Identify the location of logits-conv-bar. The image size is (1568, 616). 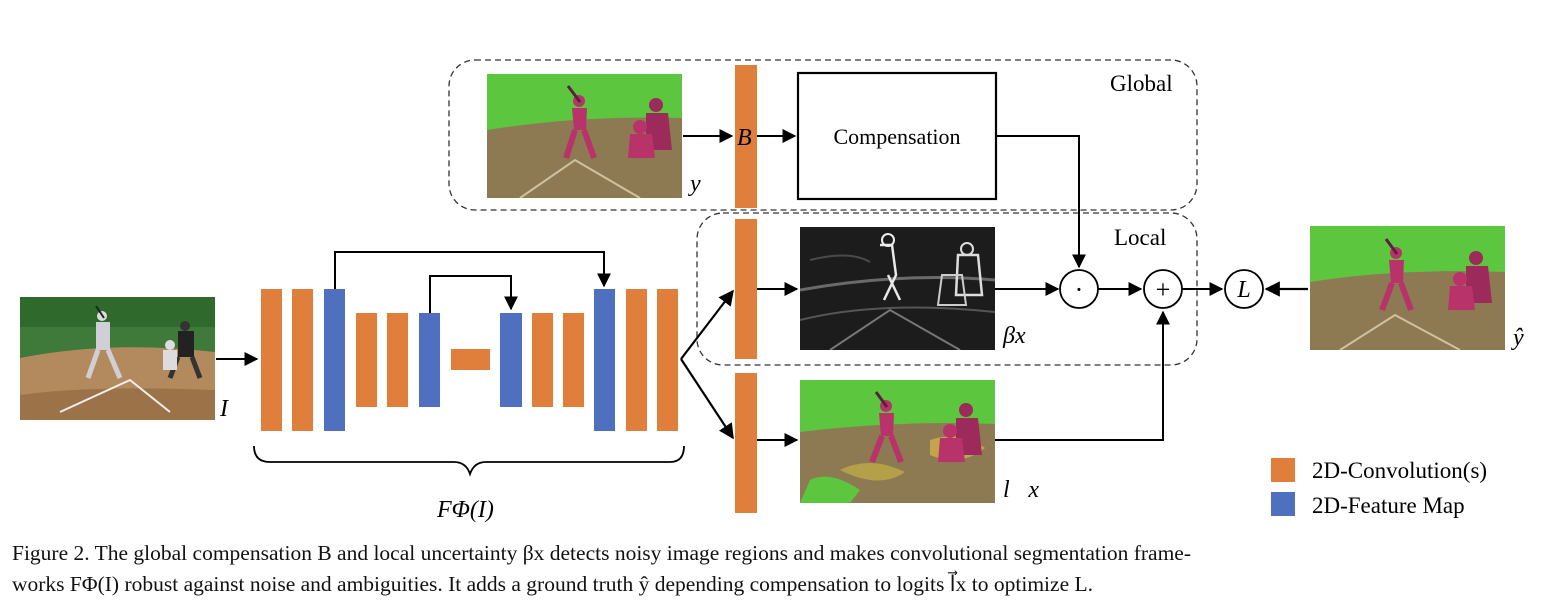
(746, 443).